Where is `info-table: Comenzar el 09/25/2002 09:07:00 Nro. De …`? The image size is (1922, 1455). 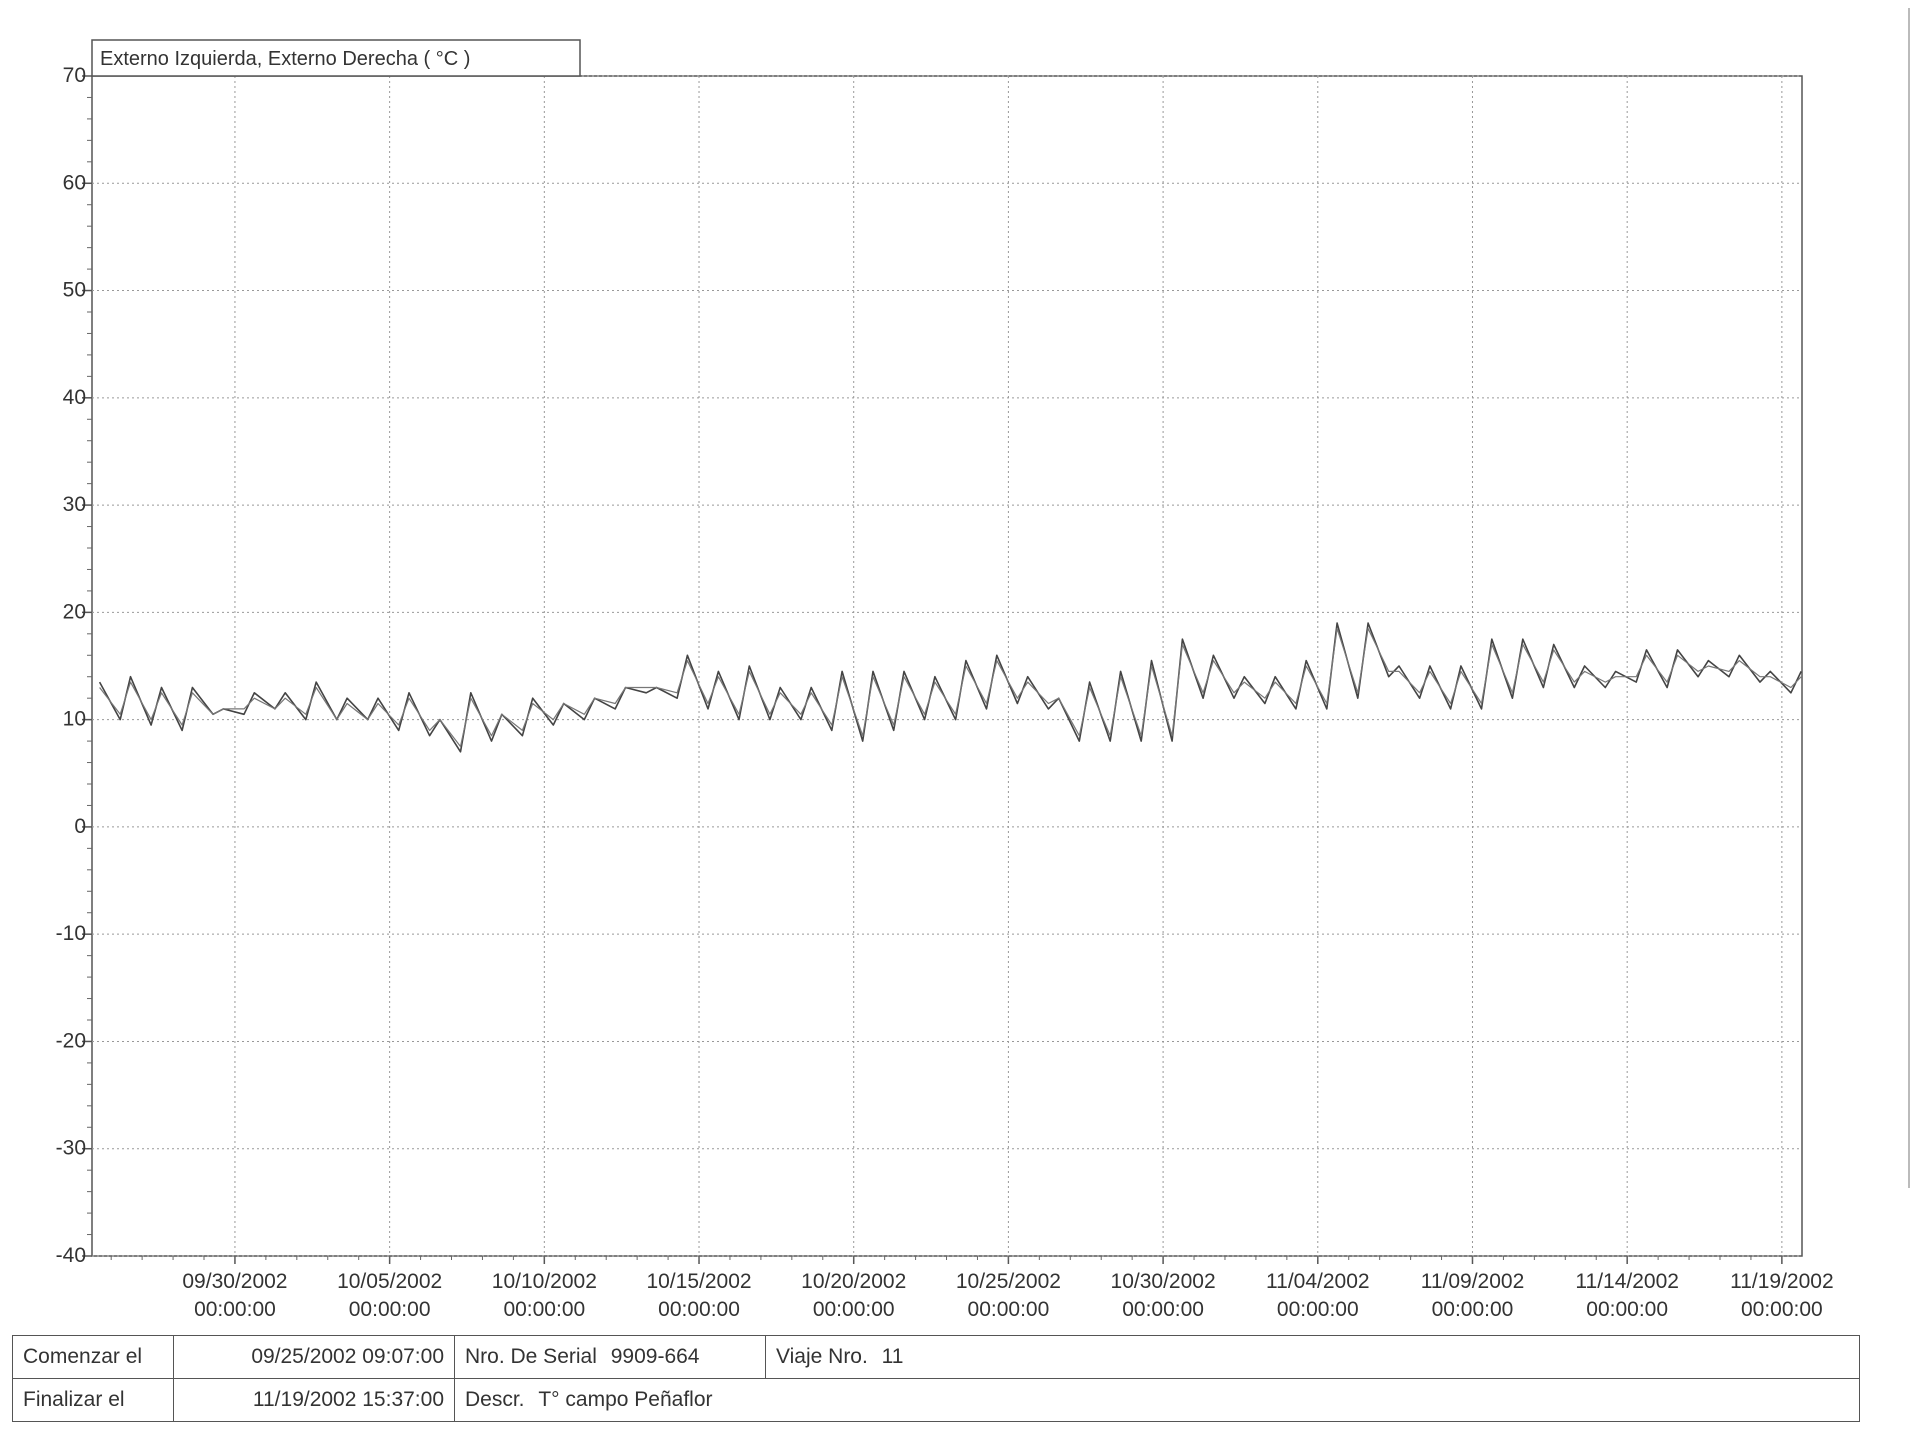
info-table: Comenzar el 09/25/2002 09:07:00 Nro. De … is located at coordinates (936, 1378).